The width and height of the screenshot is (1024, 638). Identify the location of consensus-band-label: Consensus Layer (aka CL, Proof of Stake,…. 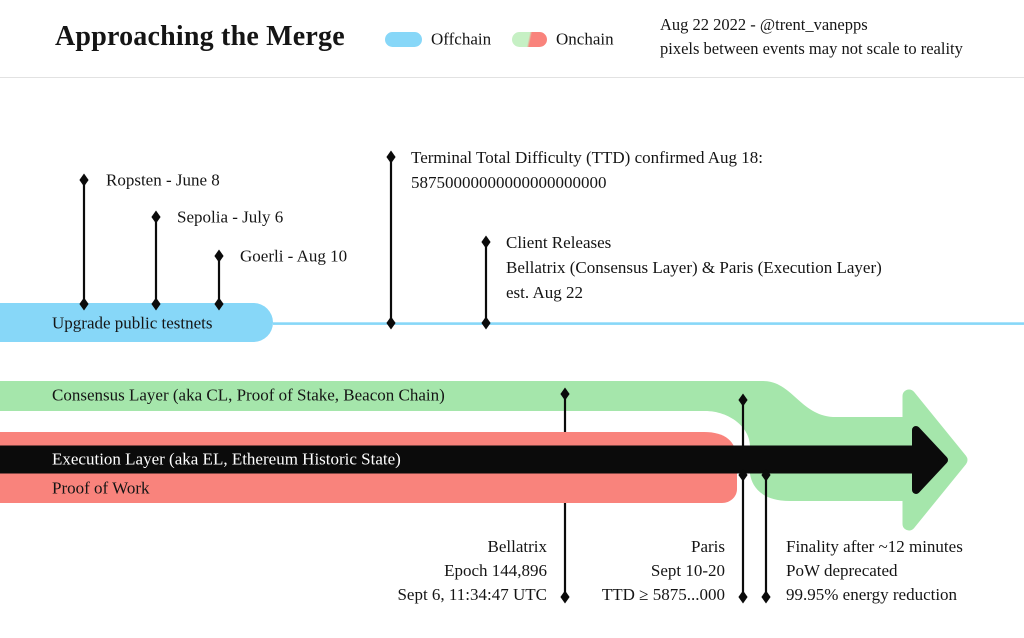
(248, 395).